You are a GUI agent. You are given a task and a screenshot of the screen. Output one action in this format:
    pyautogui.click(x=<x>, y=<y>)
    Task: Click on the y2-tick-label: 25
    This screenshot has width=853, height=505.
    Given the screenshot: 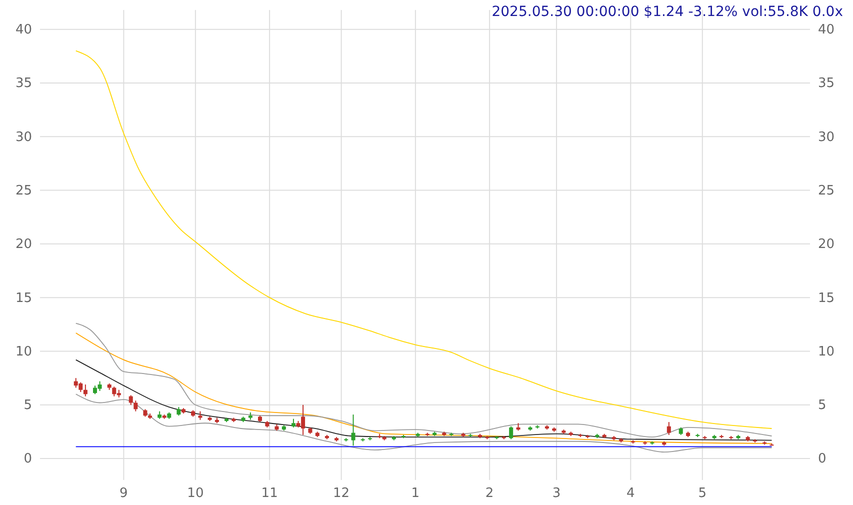 What is the action you would take?
    pyautogui.click(x=826, y=190)
    